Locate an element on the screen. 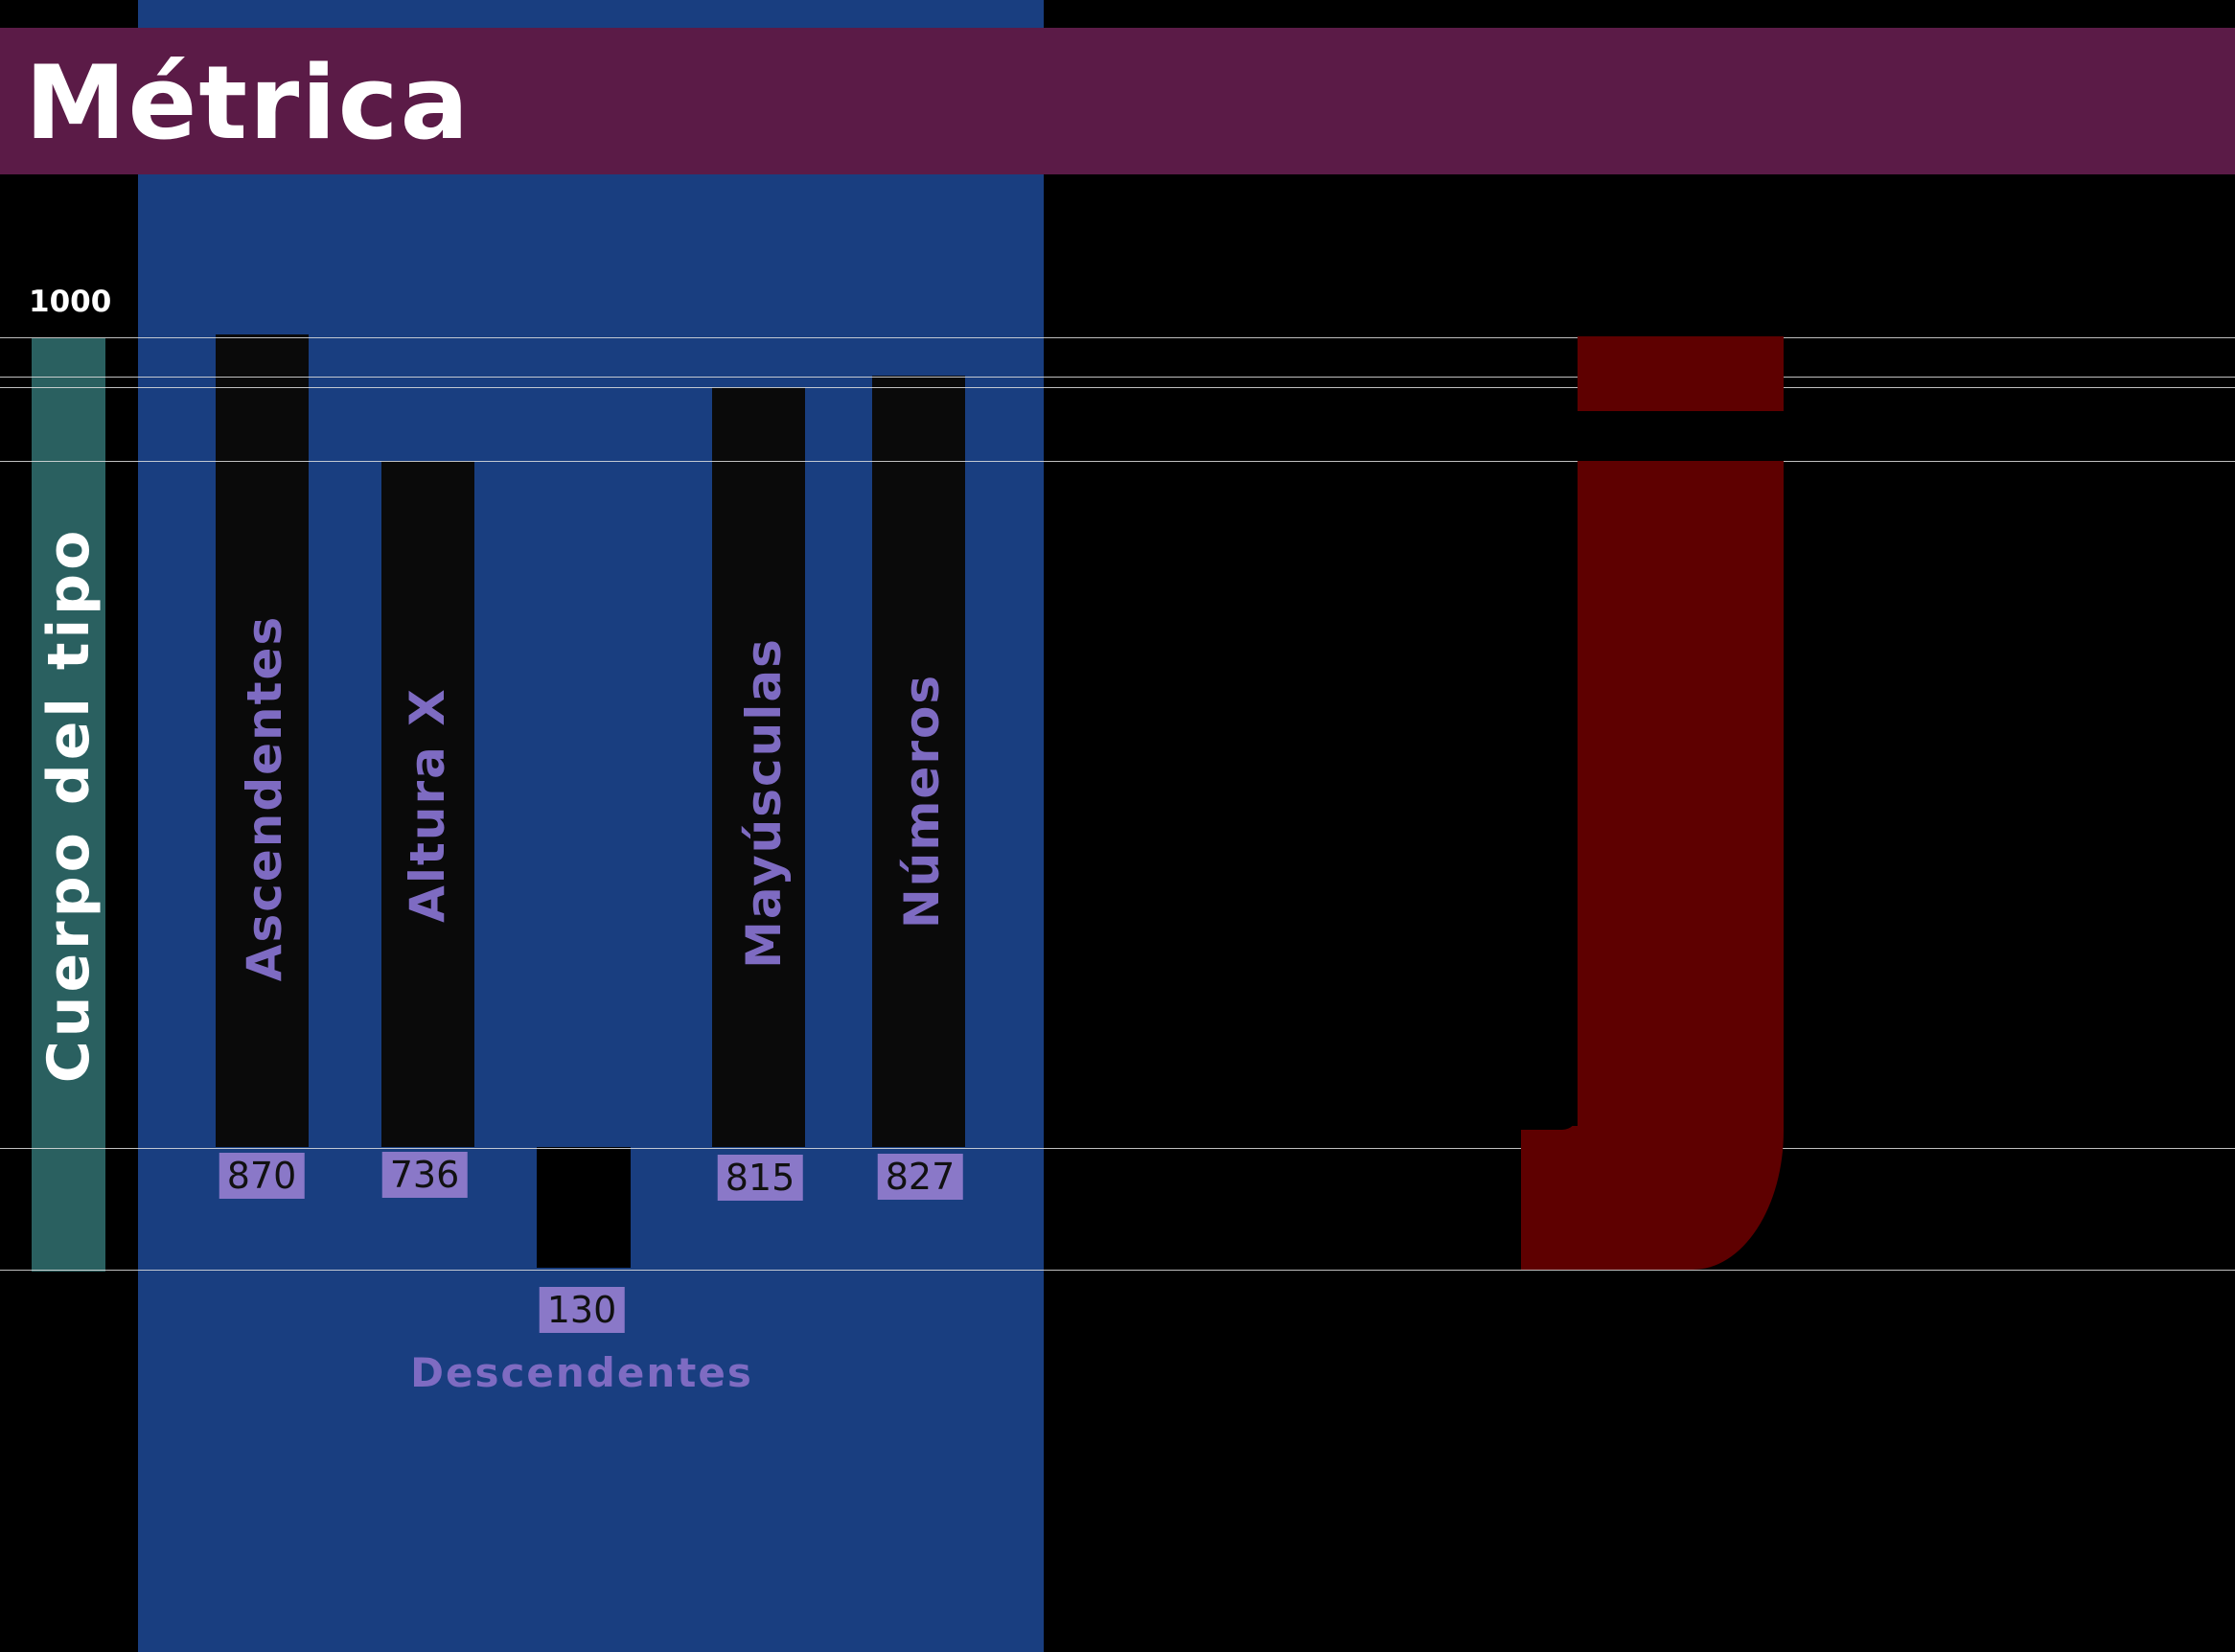 Image resolution: width=2235 pixels, height=1652 pixels. body-max-value: 1000 is located at coordinates (71, 302).